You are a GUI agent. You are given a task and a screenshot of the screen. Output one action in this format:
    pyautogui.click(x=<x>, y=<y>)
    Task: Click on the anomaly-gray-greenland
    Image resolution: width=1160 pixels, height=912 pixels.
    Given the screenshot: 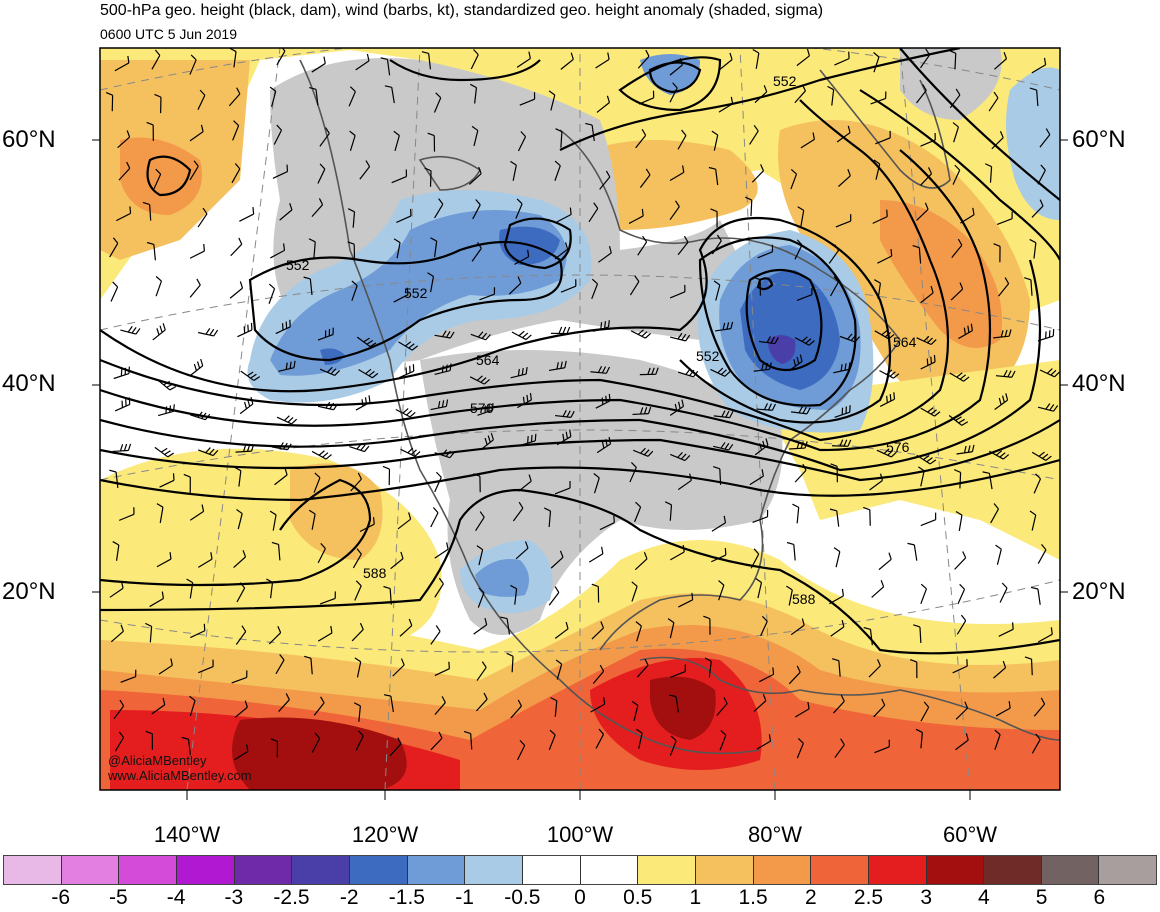 What is the action you would take?
    pyautogui.click(x=951, y=84)
    